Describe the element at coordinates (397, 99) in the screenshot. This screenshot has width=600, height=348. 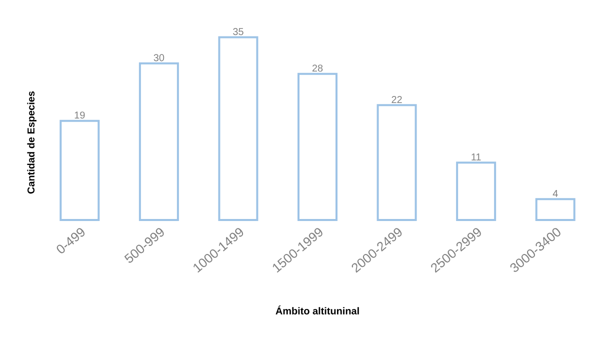
I see `data-label: 22` at that location.